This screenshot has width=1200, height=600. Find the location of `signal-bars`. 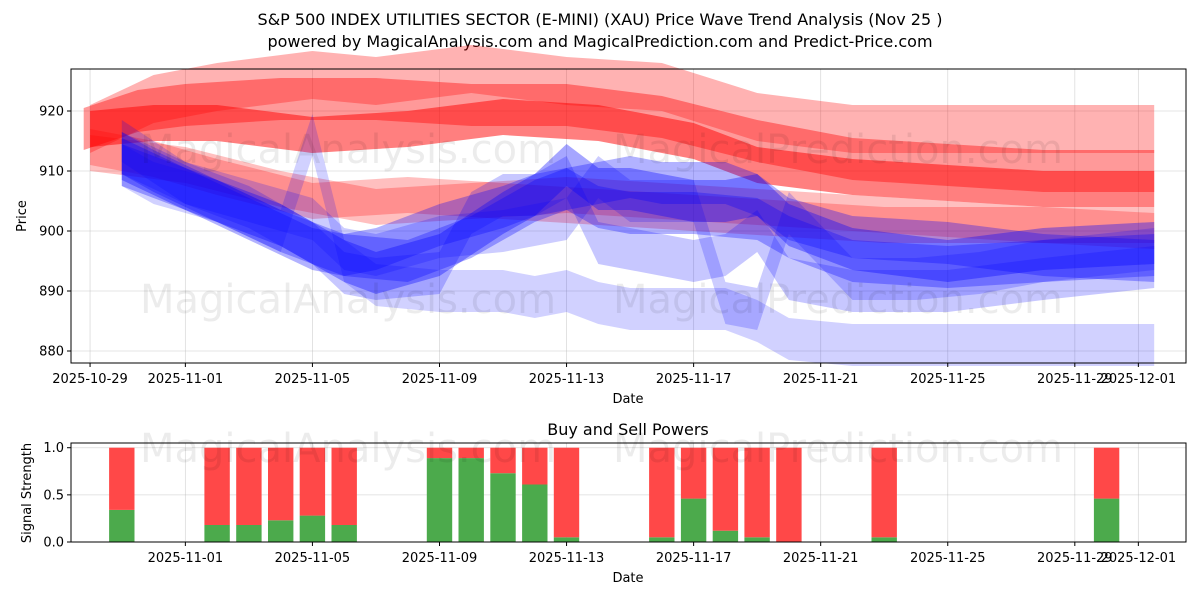

signal-bars is located at coordinates (614, 494).